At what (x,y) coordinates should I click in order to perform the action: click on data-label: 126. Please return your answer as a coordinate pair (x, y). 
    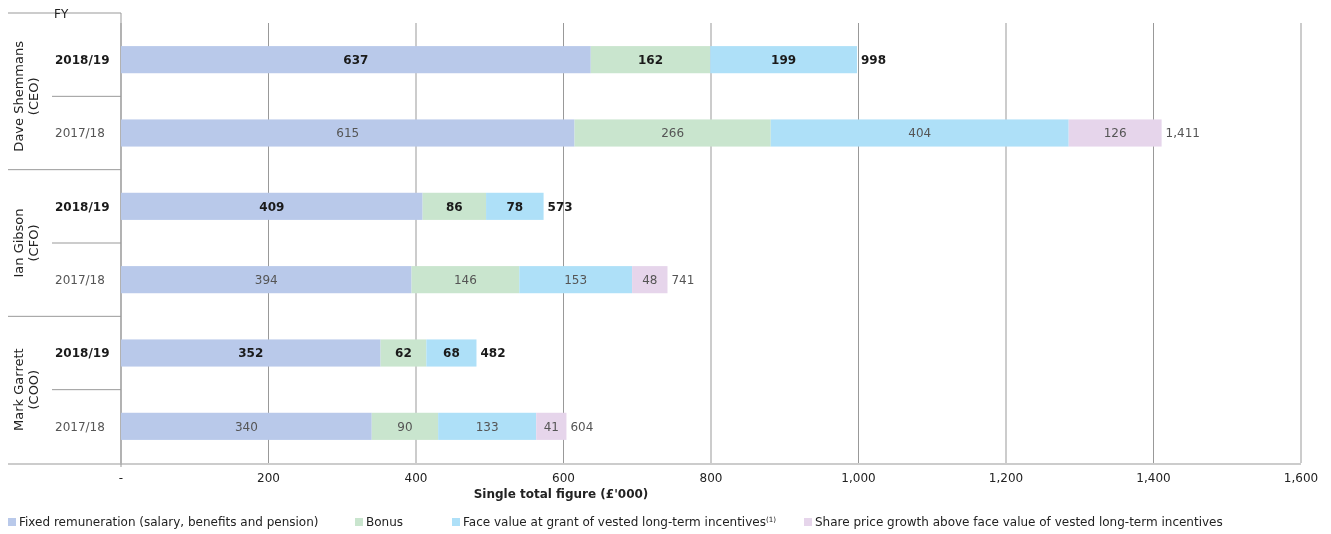
    Looking at the image, I should click on (1115, 133).